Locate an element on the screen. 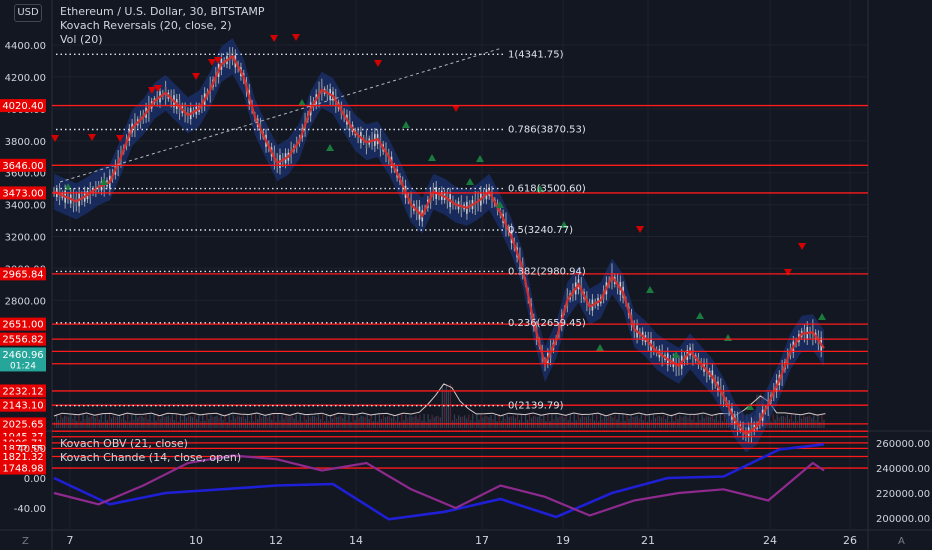  obv-tick-label: 200000.00 is located at coordinates (903, 519).